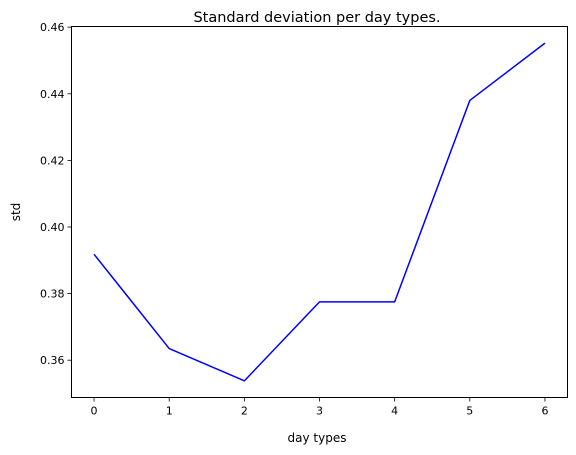 Image resolution: width=576 pixels, height=455 pixels. I want to click on chart-title: Standard deviation per day types., so click(316, 18).